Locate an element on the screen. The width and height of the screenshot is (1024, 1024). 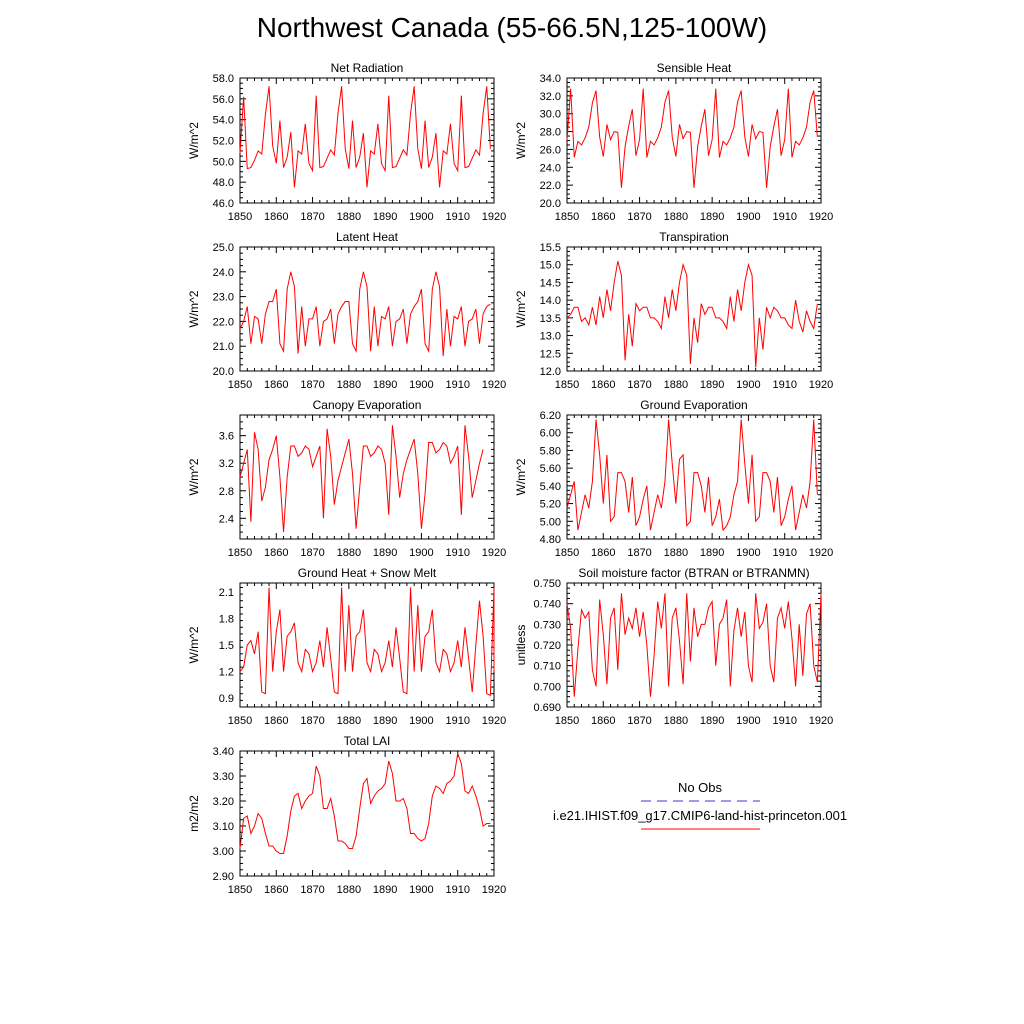
y-tick-label: 58.0 is located at coordinates (223, 79).